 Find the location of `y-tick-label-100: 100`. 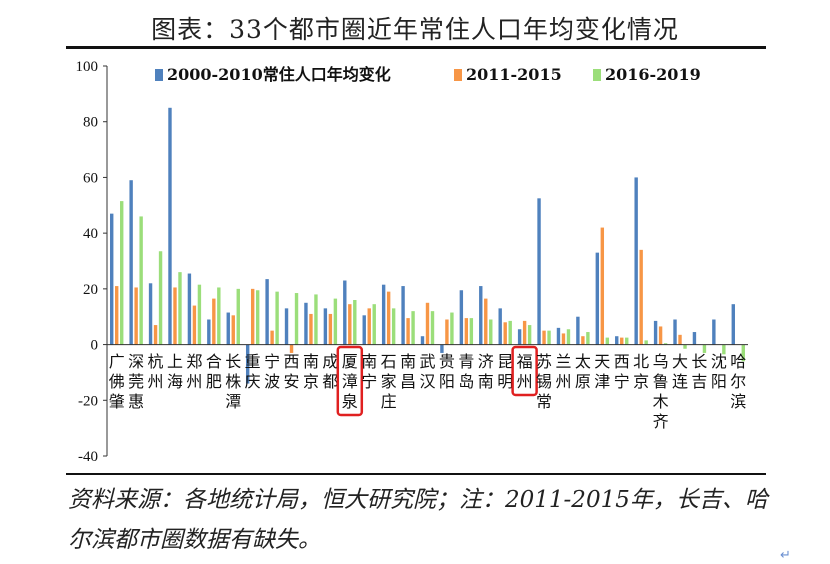

y-tick-label-100: 100 is located at coordinates (87, 67).